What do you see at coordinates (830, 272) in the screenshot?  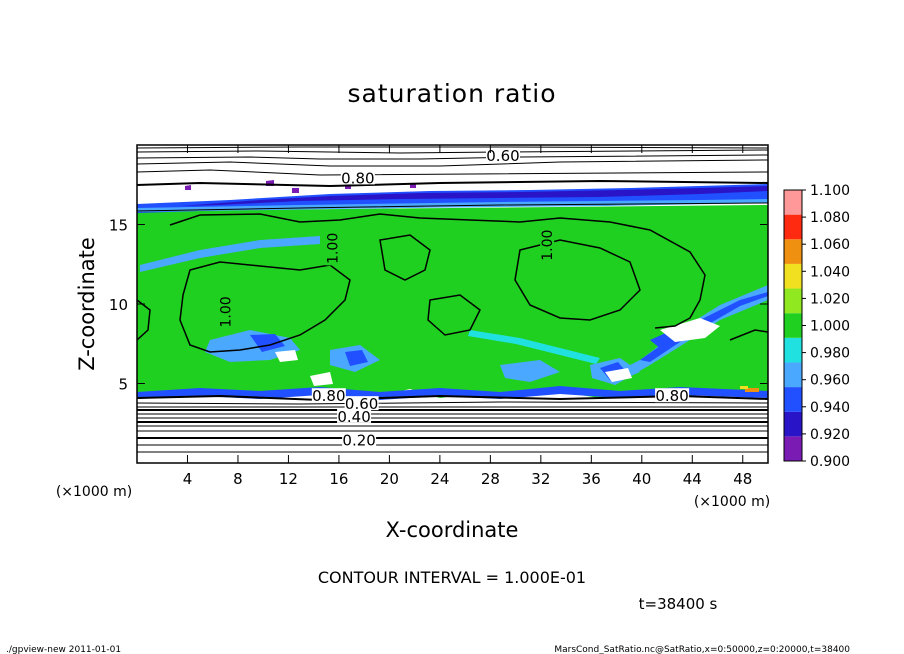 I see `colorbar-label: 1.040` at bounding box center [830, 272].